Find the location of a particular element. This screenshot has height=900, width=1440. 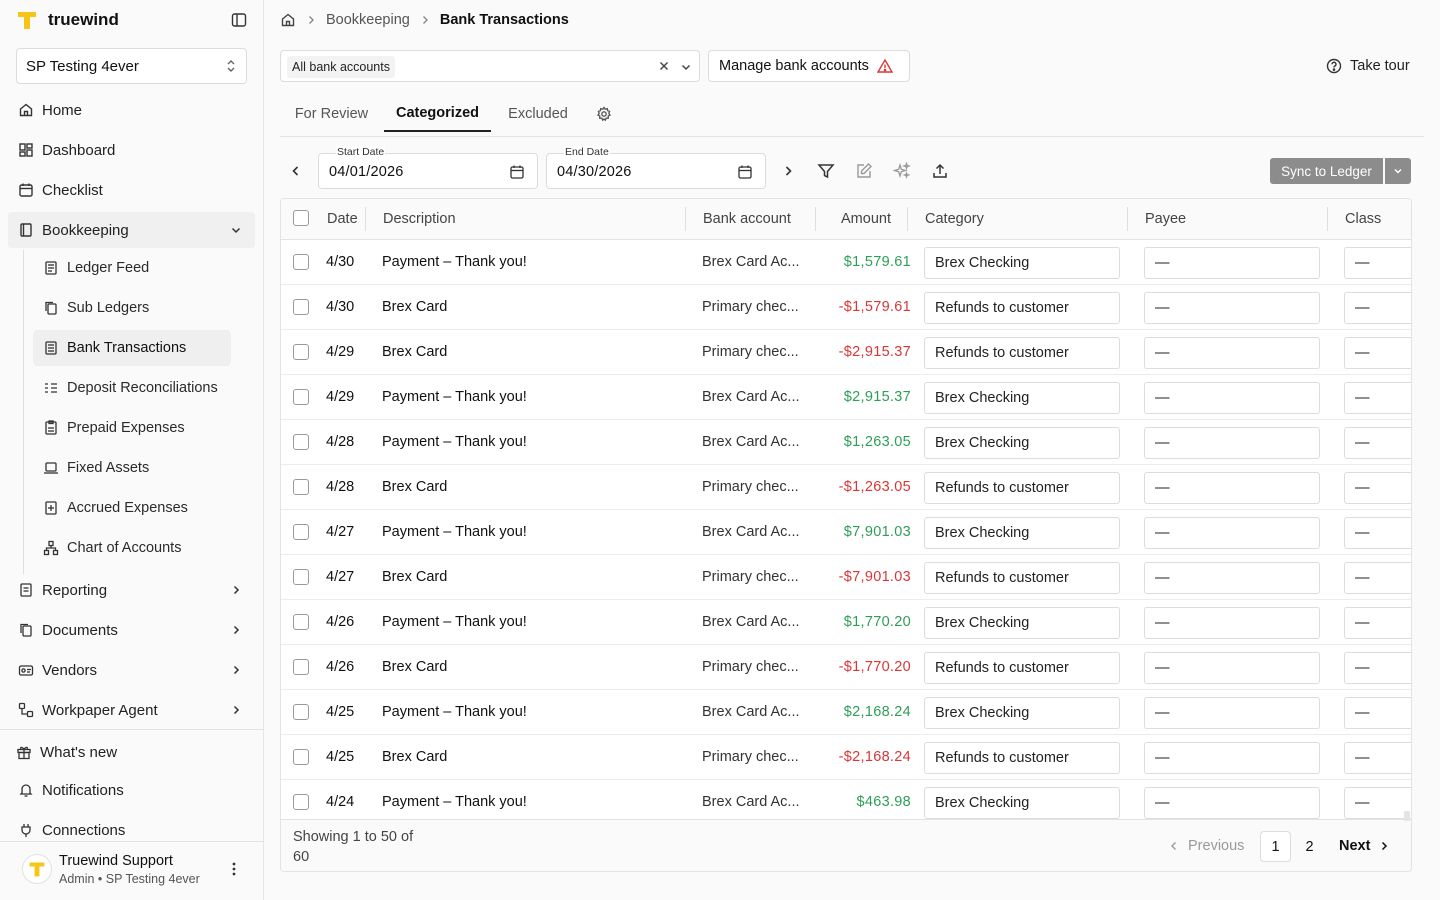

nav-item-vendors: Vendors is located at coordinates (131, 670).